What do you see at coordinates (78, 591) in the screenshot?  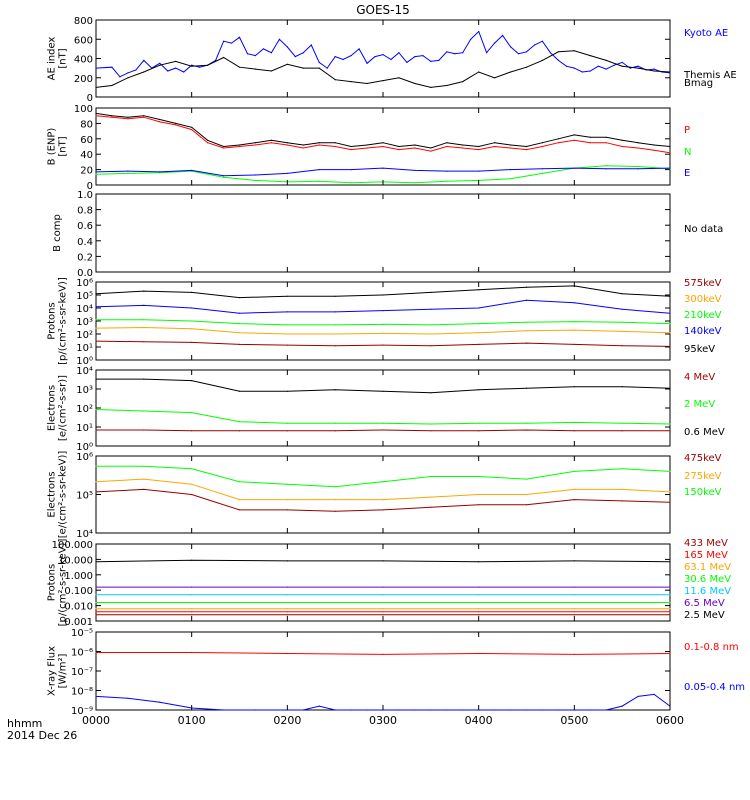 I see `y-tick-label: 0.100` at bounding box center [78, 591].